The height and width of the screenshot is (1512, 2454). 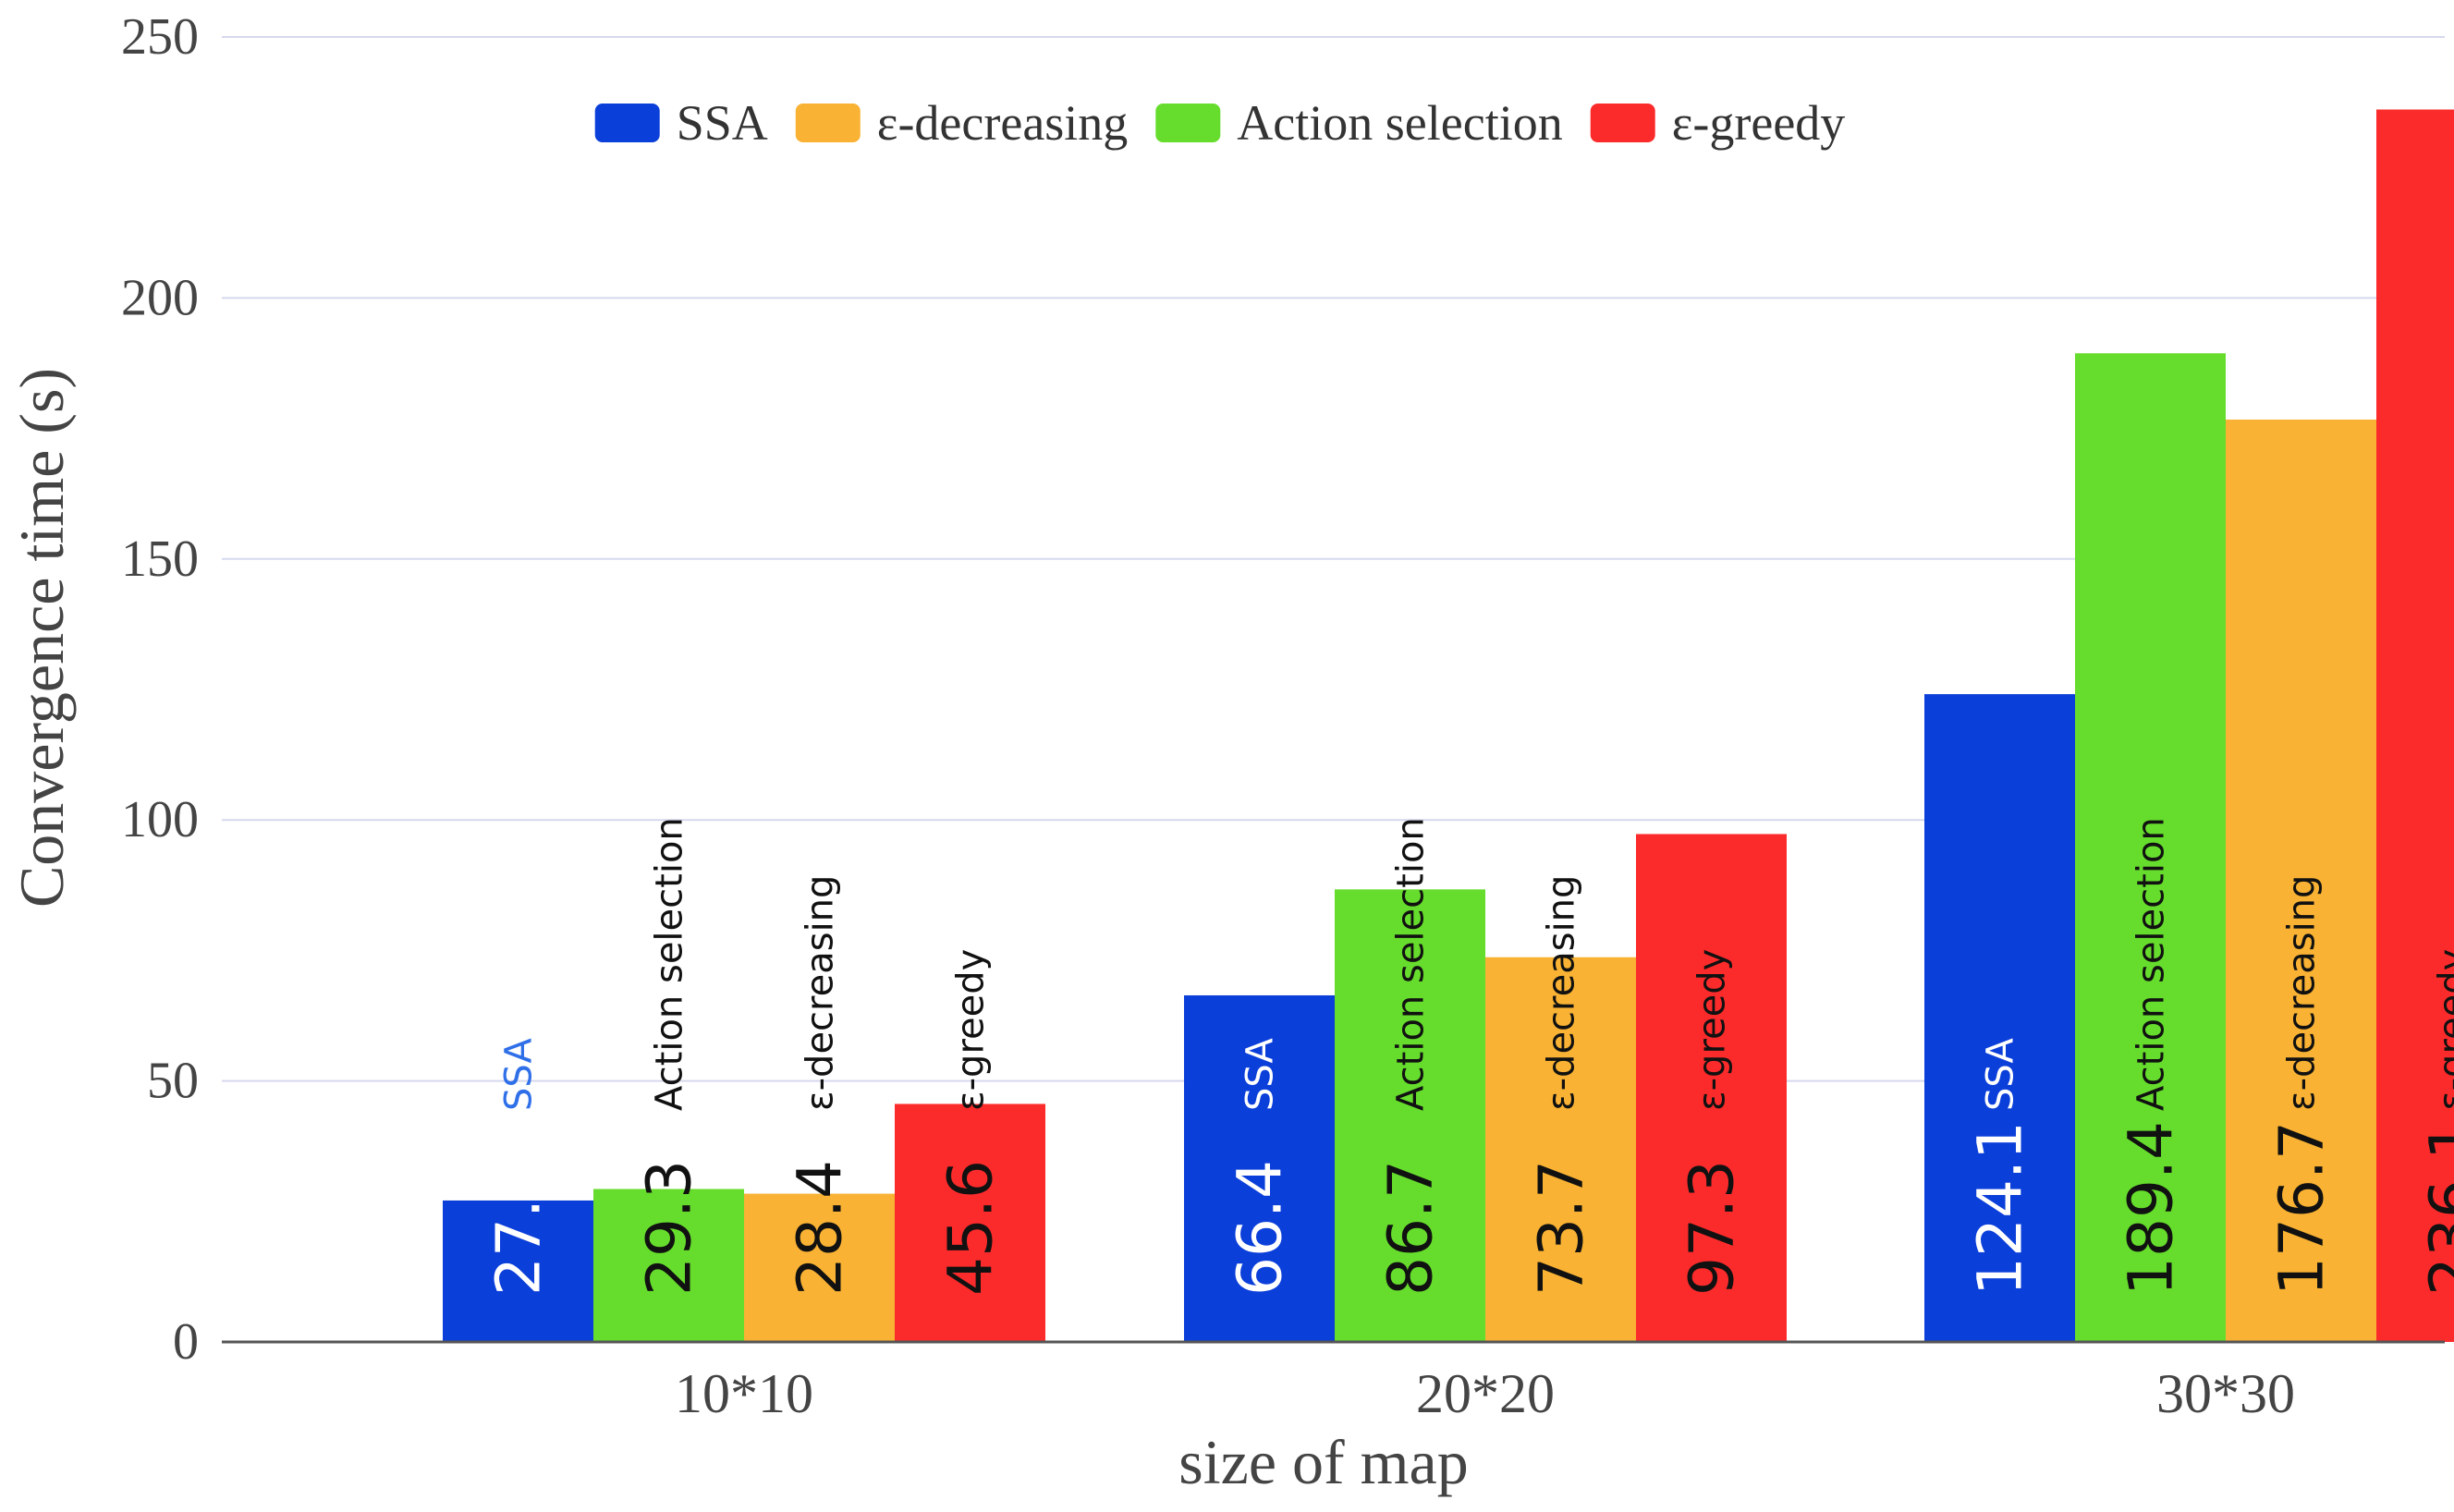 I want to click on legend-item: ε-decreasing, so click(x=962, y=123).